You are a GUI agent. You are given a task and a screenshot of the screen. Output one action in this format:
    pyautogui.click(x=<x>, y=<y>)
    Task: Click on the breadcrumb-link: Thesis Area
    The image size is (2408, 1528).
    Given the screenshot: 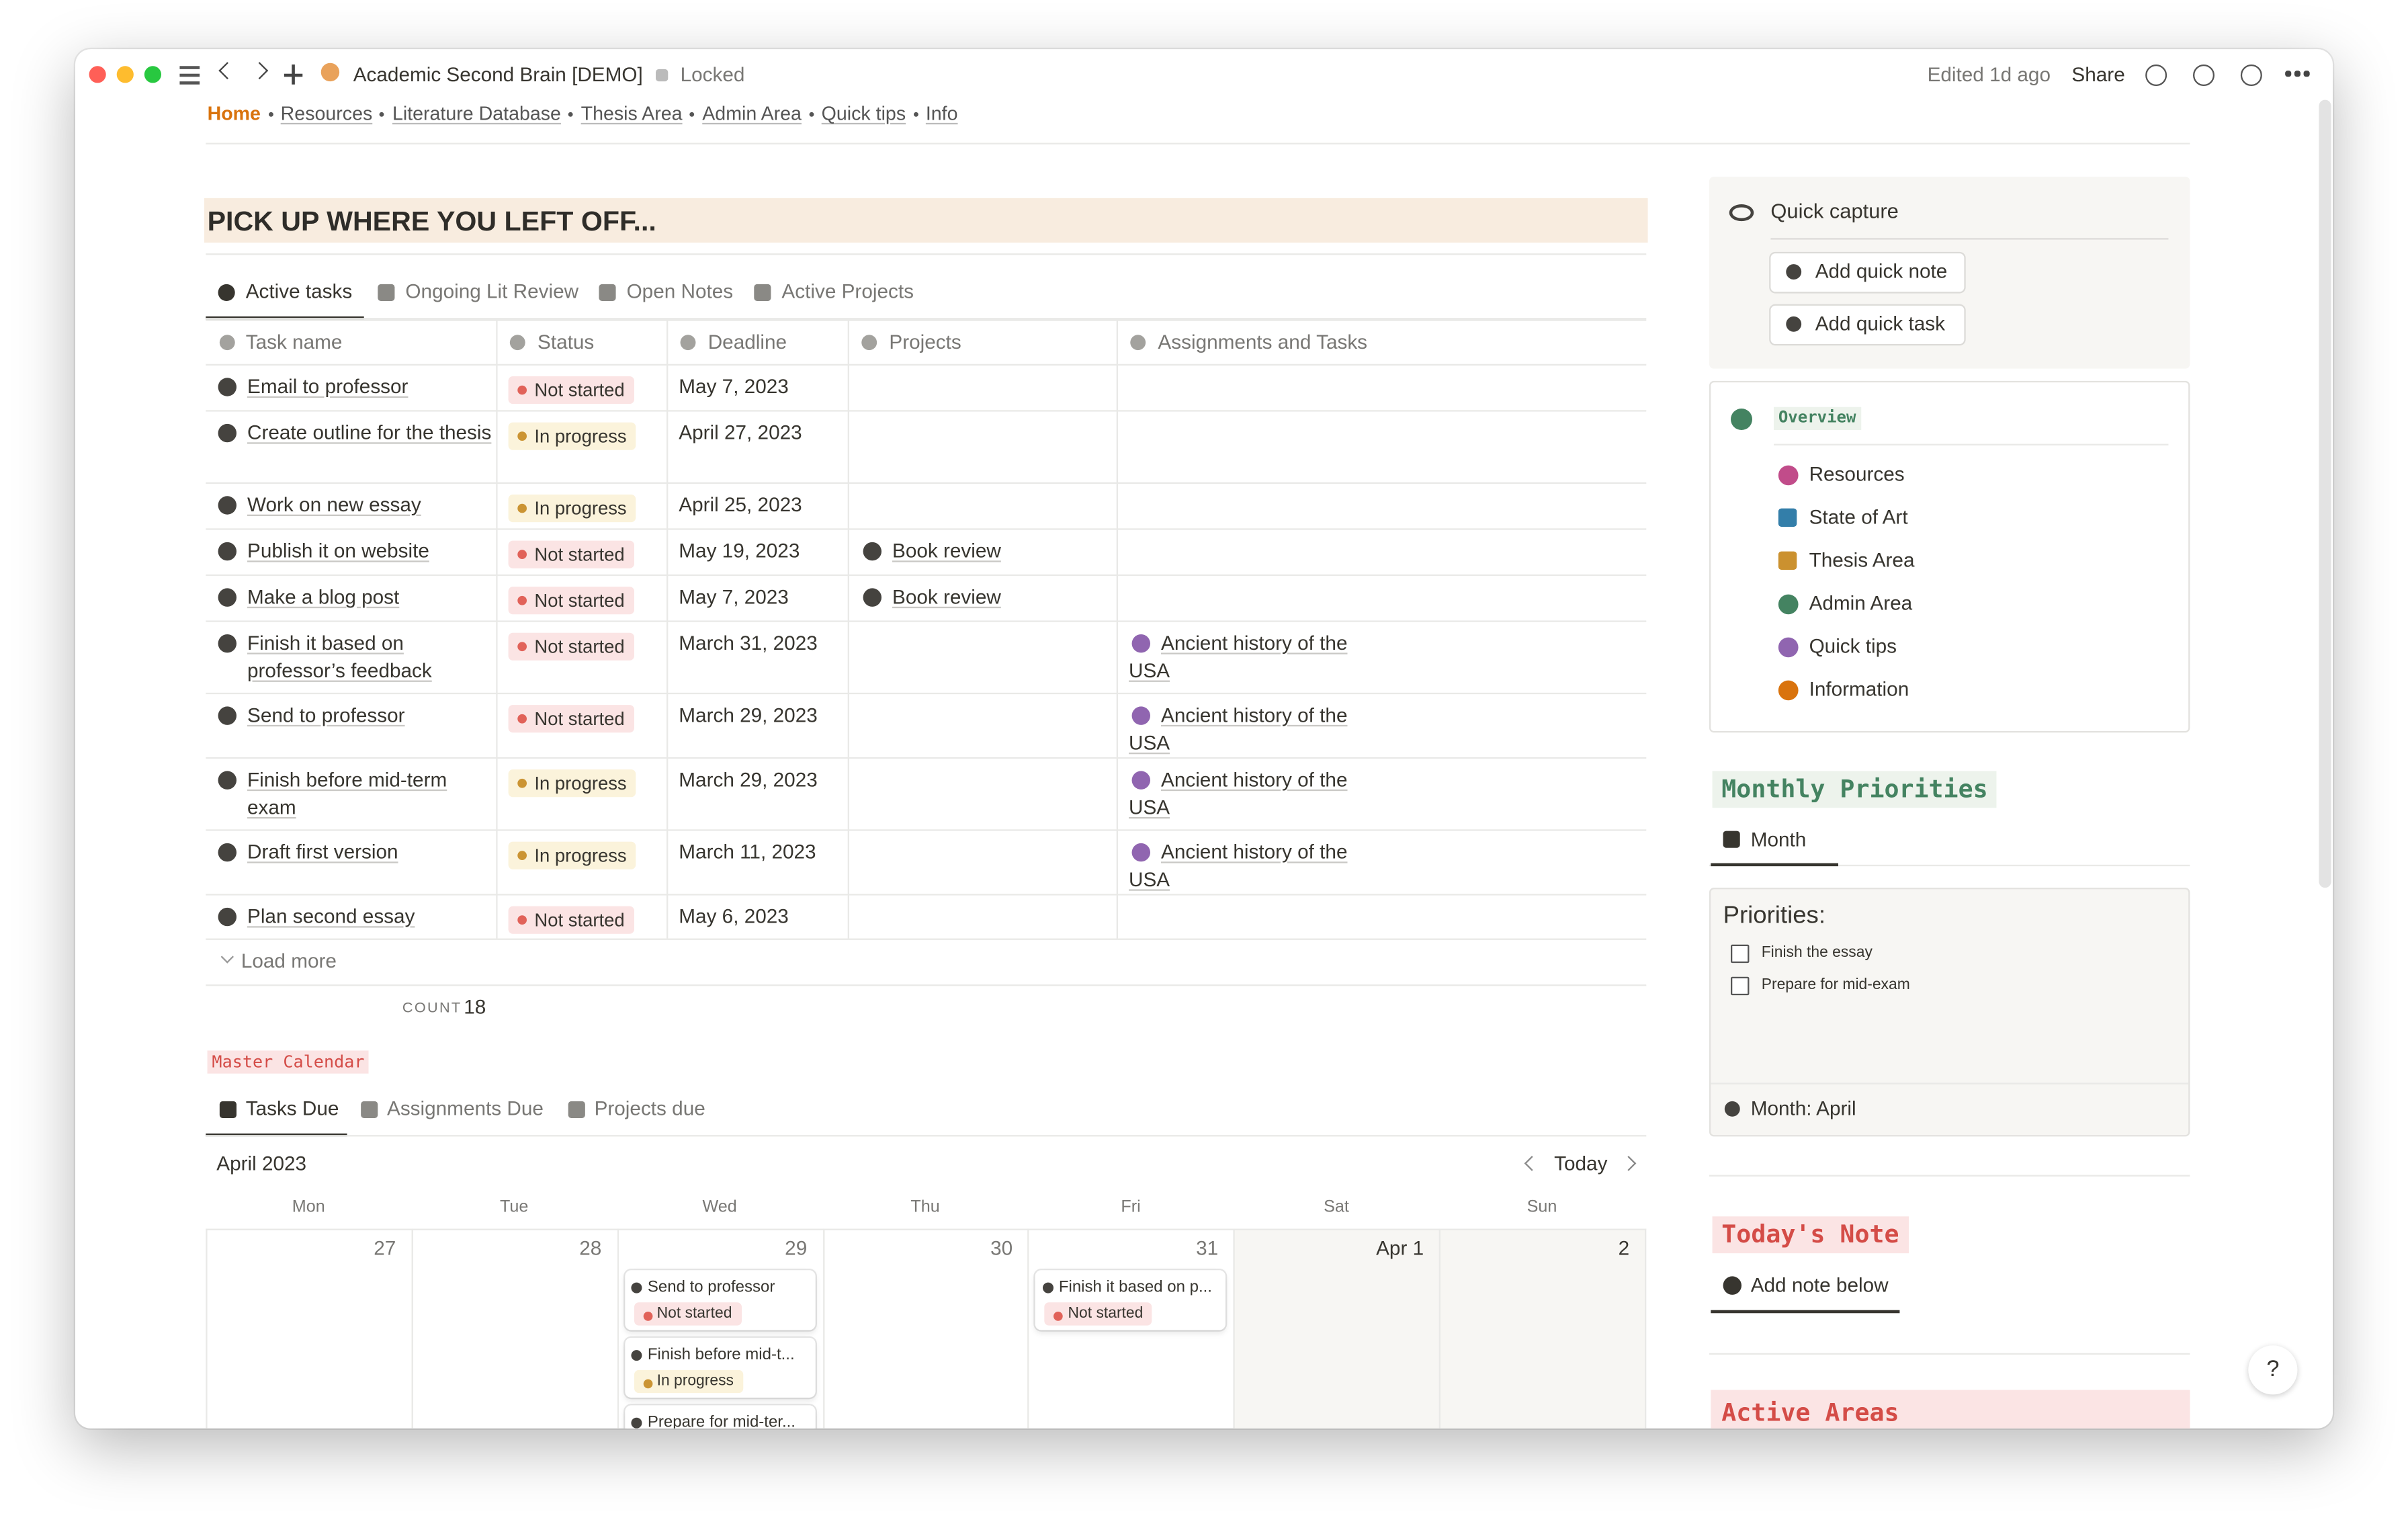 What is the action you would take?
    pyautogui.click(x=631, y=114)
    